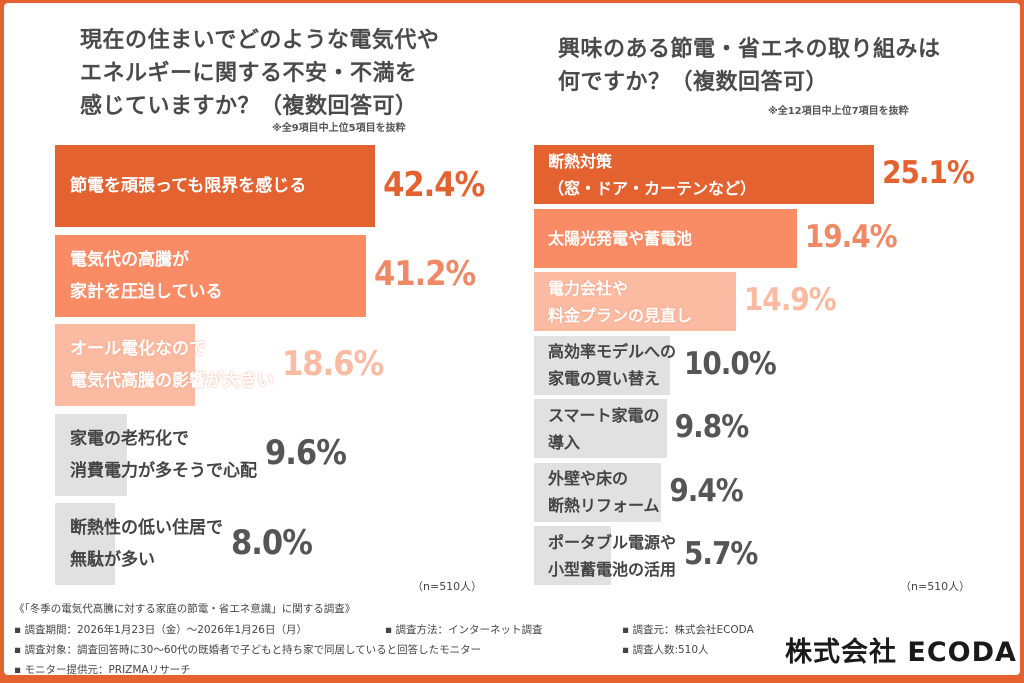 The height and width of the screenshot is (683, 1024). What do you see at coordinates (333, 363) in the screenshot?
I see `value-label: 18.6%` at bounding box center [333, 363].